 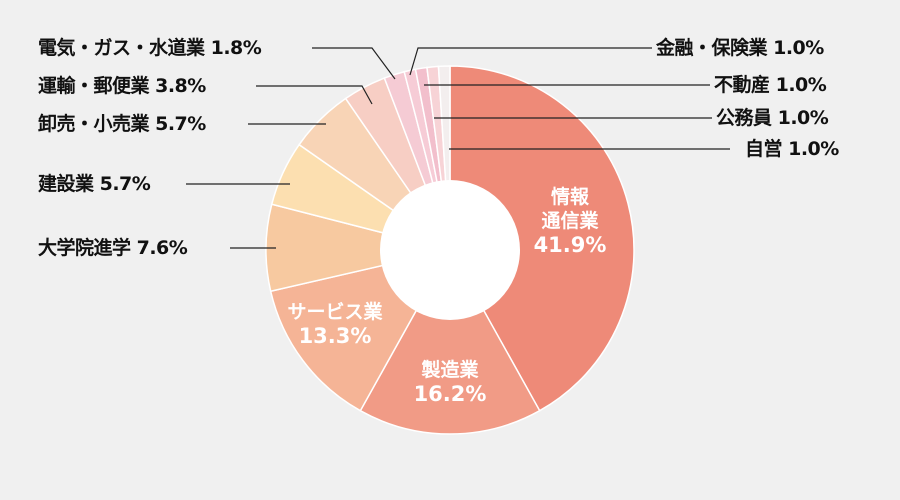 I want to click on inside-label-line: 情報, so click(x=569, y=197).